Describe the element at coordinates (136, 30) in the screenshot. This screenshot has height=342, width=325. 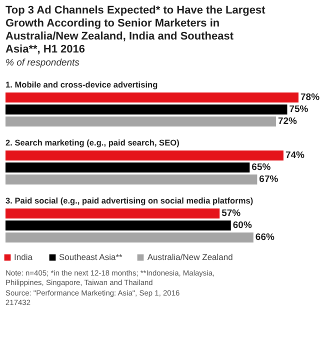
I see `chart-title: Top 3 Ad Channels Expected* to Have the Largest Growth According to Senior Marketers in Australia/New Zealand, India and Southeast Asia**, H1 2016` at that location.